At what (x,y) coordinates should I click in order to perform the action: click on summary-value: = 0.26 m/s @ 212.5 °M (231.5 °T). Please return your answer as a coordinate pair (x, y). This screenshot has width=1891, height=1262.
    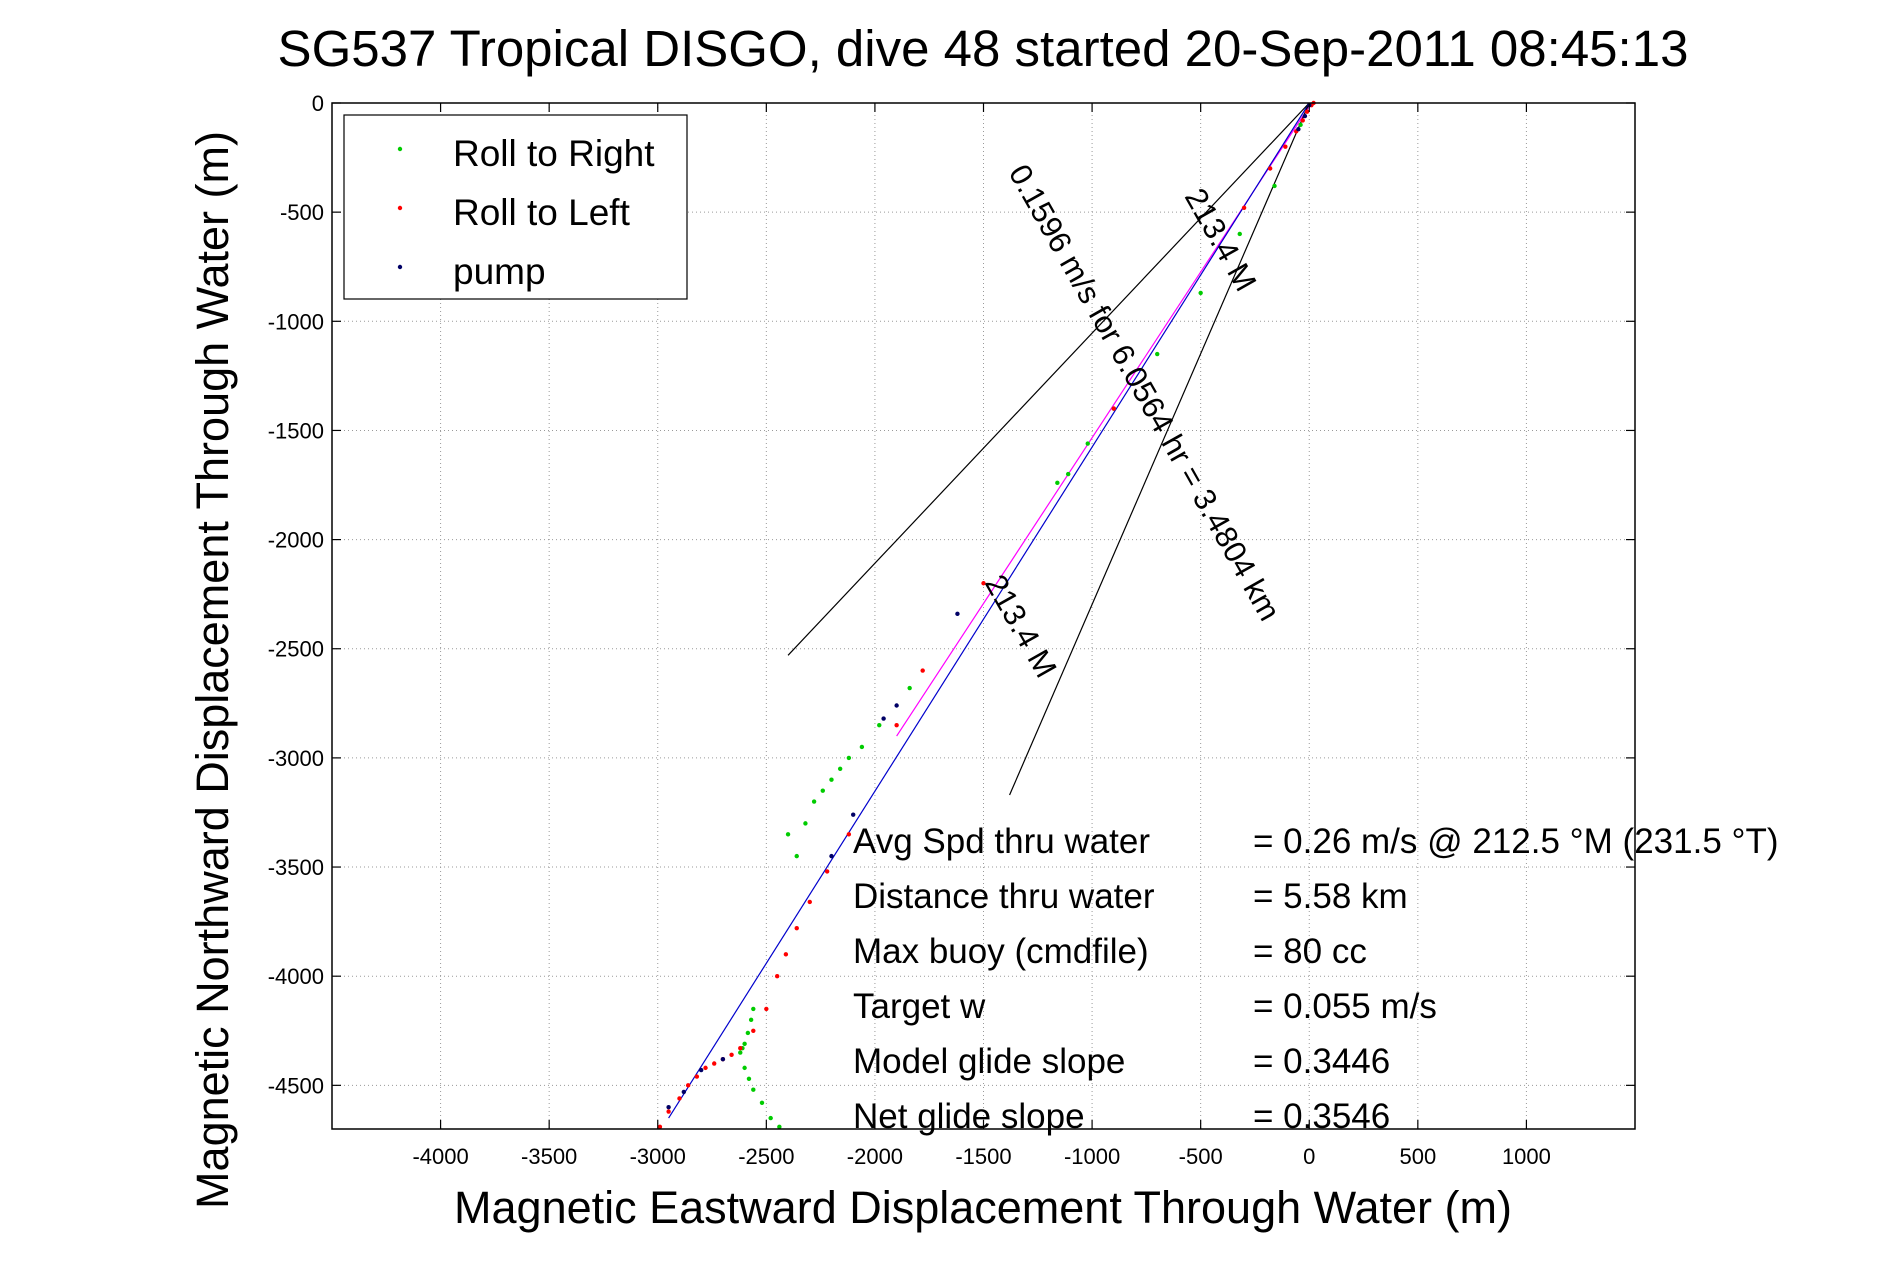
    Looking at the image, I should click on (1516, 841).